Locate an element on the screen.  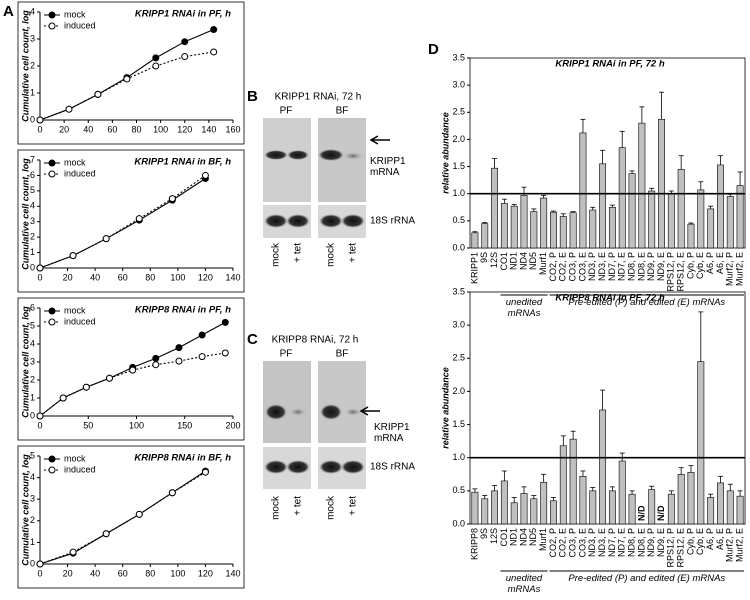
x-tick-label: ND9, P is located at coordinates (651, 542).